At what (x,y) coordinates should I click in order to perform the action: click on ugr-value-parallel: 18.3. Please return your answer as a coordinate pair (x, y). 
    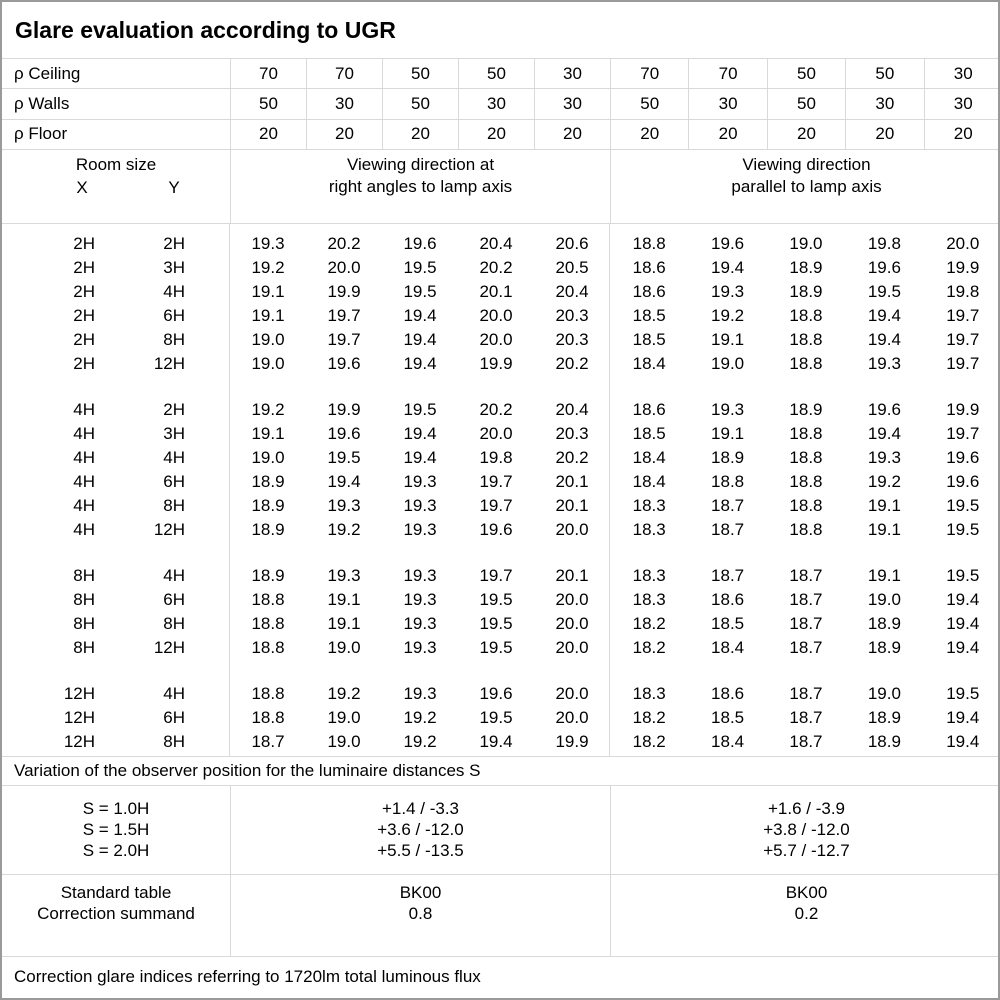
    Looking at the image, I should click on (649, 575).